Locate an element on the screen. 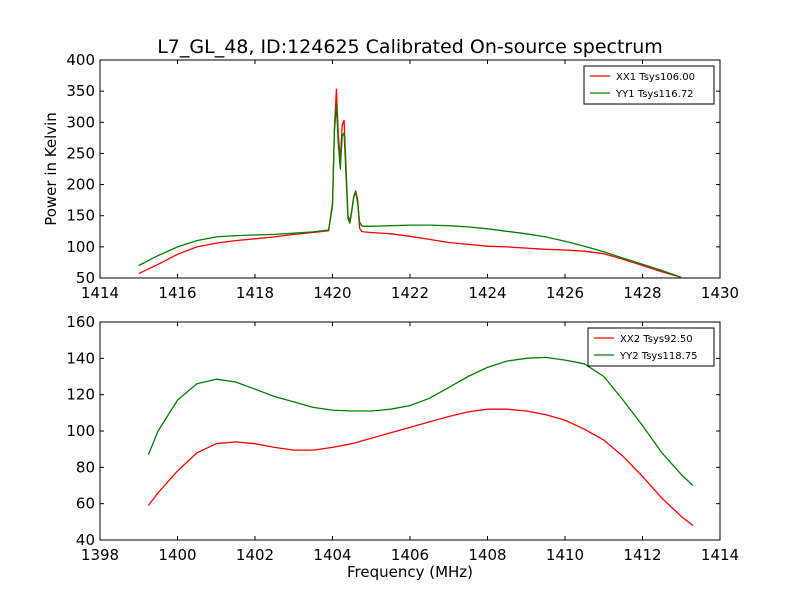 The image size is (800, 600). x-tick-label: 1420 is located at coordinates (332, 293).